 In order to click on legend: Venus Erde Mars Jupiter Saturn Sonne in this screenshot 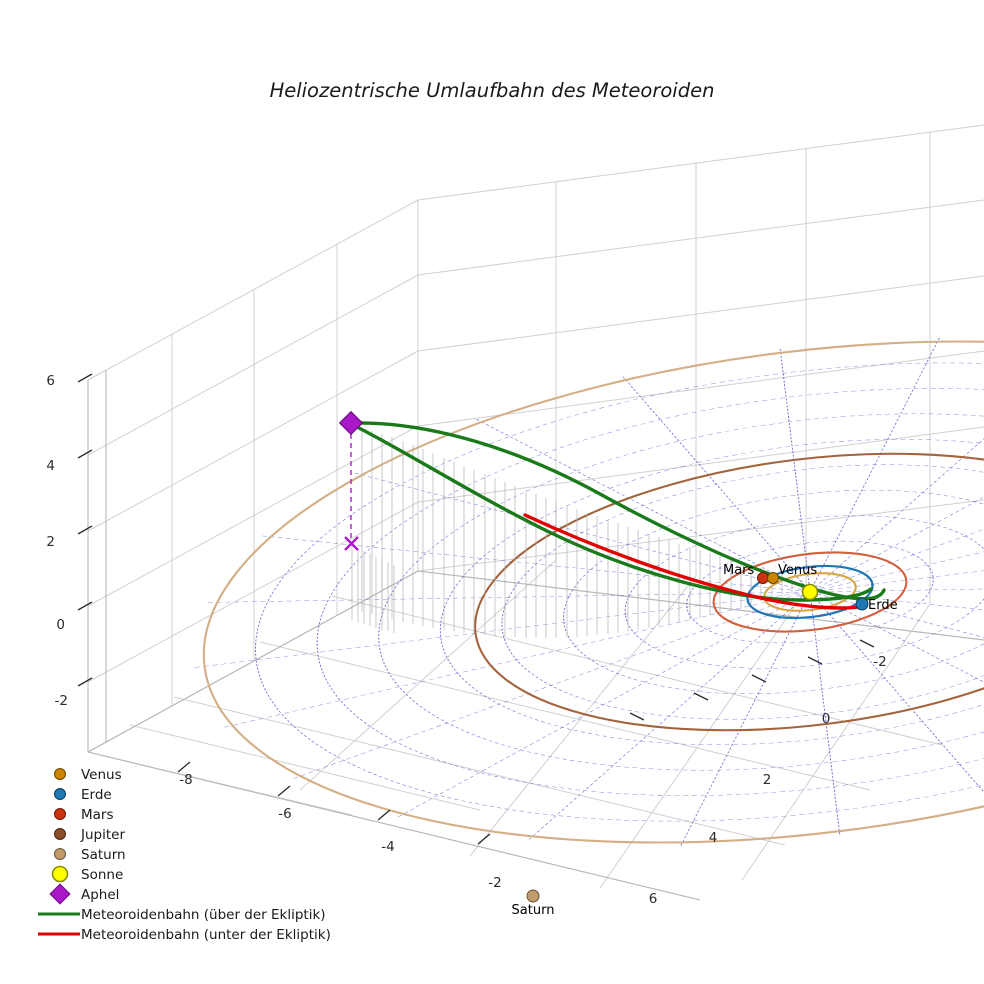, I will do `click(184, 855)`.